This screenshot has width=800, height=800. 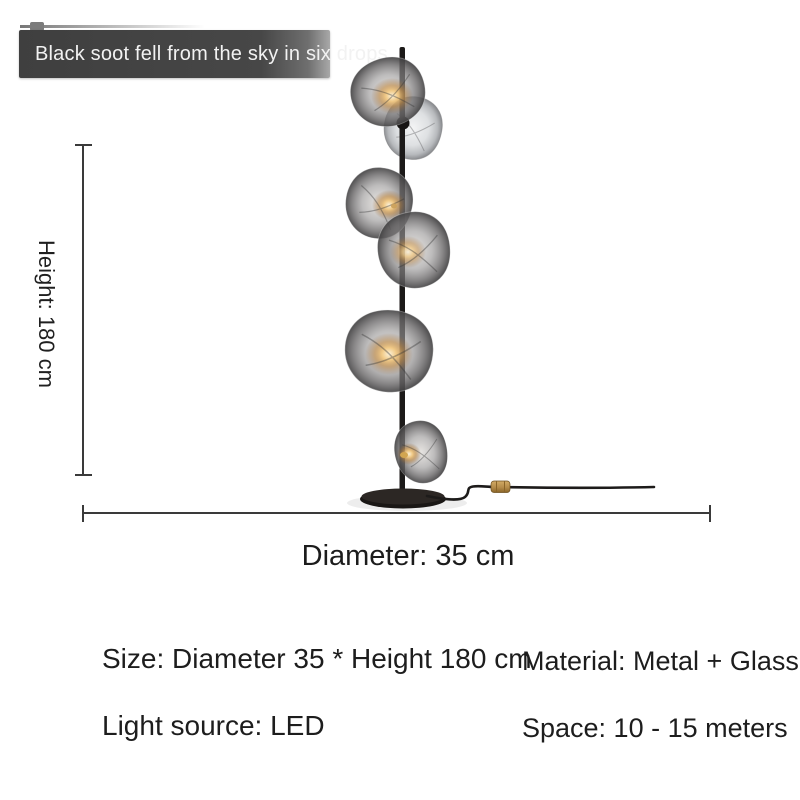 I want to click on banner-notch, so click(x=37, y=26).